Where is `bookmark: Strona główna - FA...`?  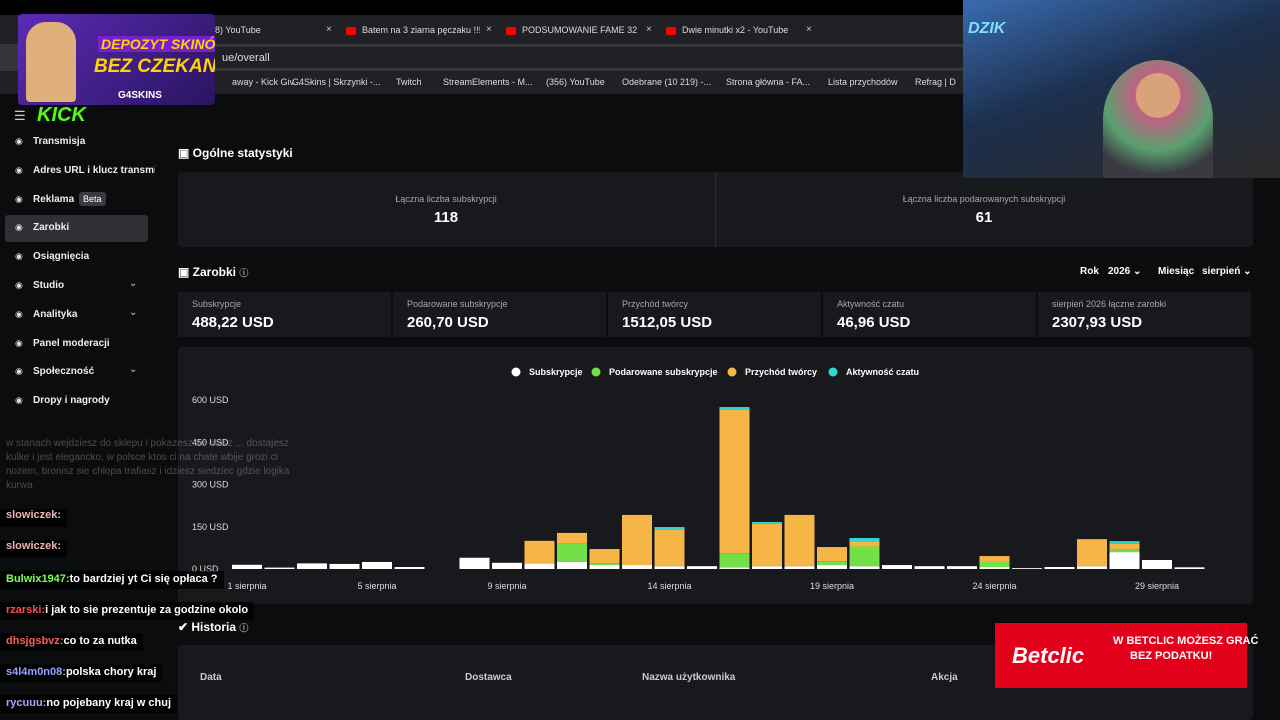
bookmark: Strona główna - FA... is located at coordinates (768, 82).